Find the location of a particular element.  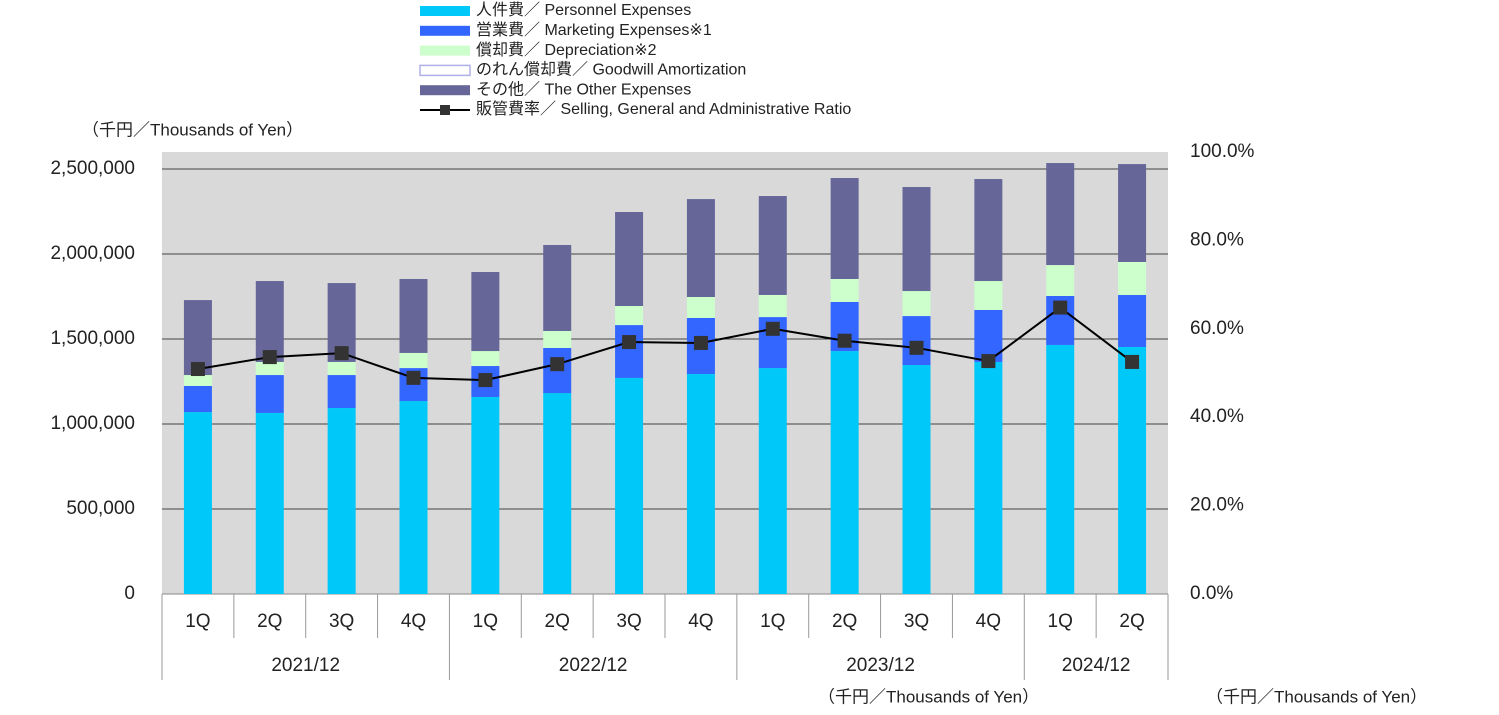

y-tick-label: 2,000,000 is located at coordinates (92, 253).